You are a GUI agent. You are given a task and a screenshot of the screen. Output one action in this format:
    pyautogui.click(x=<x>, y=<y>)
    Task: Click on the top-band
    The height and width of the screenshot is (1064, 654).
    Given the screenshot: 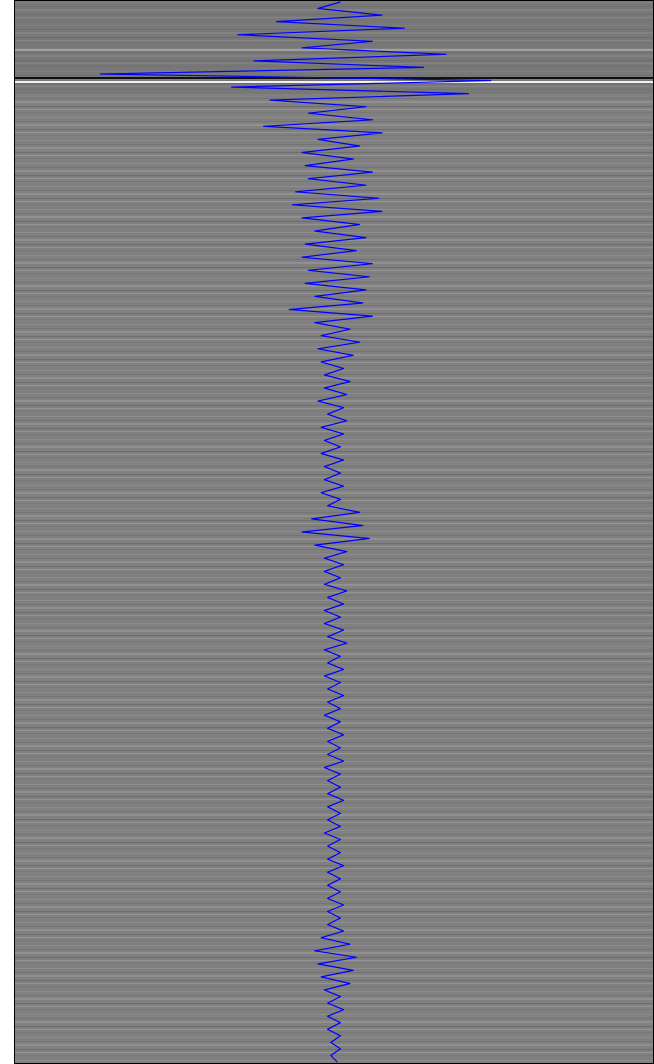 What is the action you would take?
    pyautogui.click(x=334, y=47)
    